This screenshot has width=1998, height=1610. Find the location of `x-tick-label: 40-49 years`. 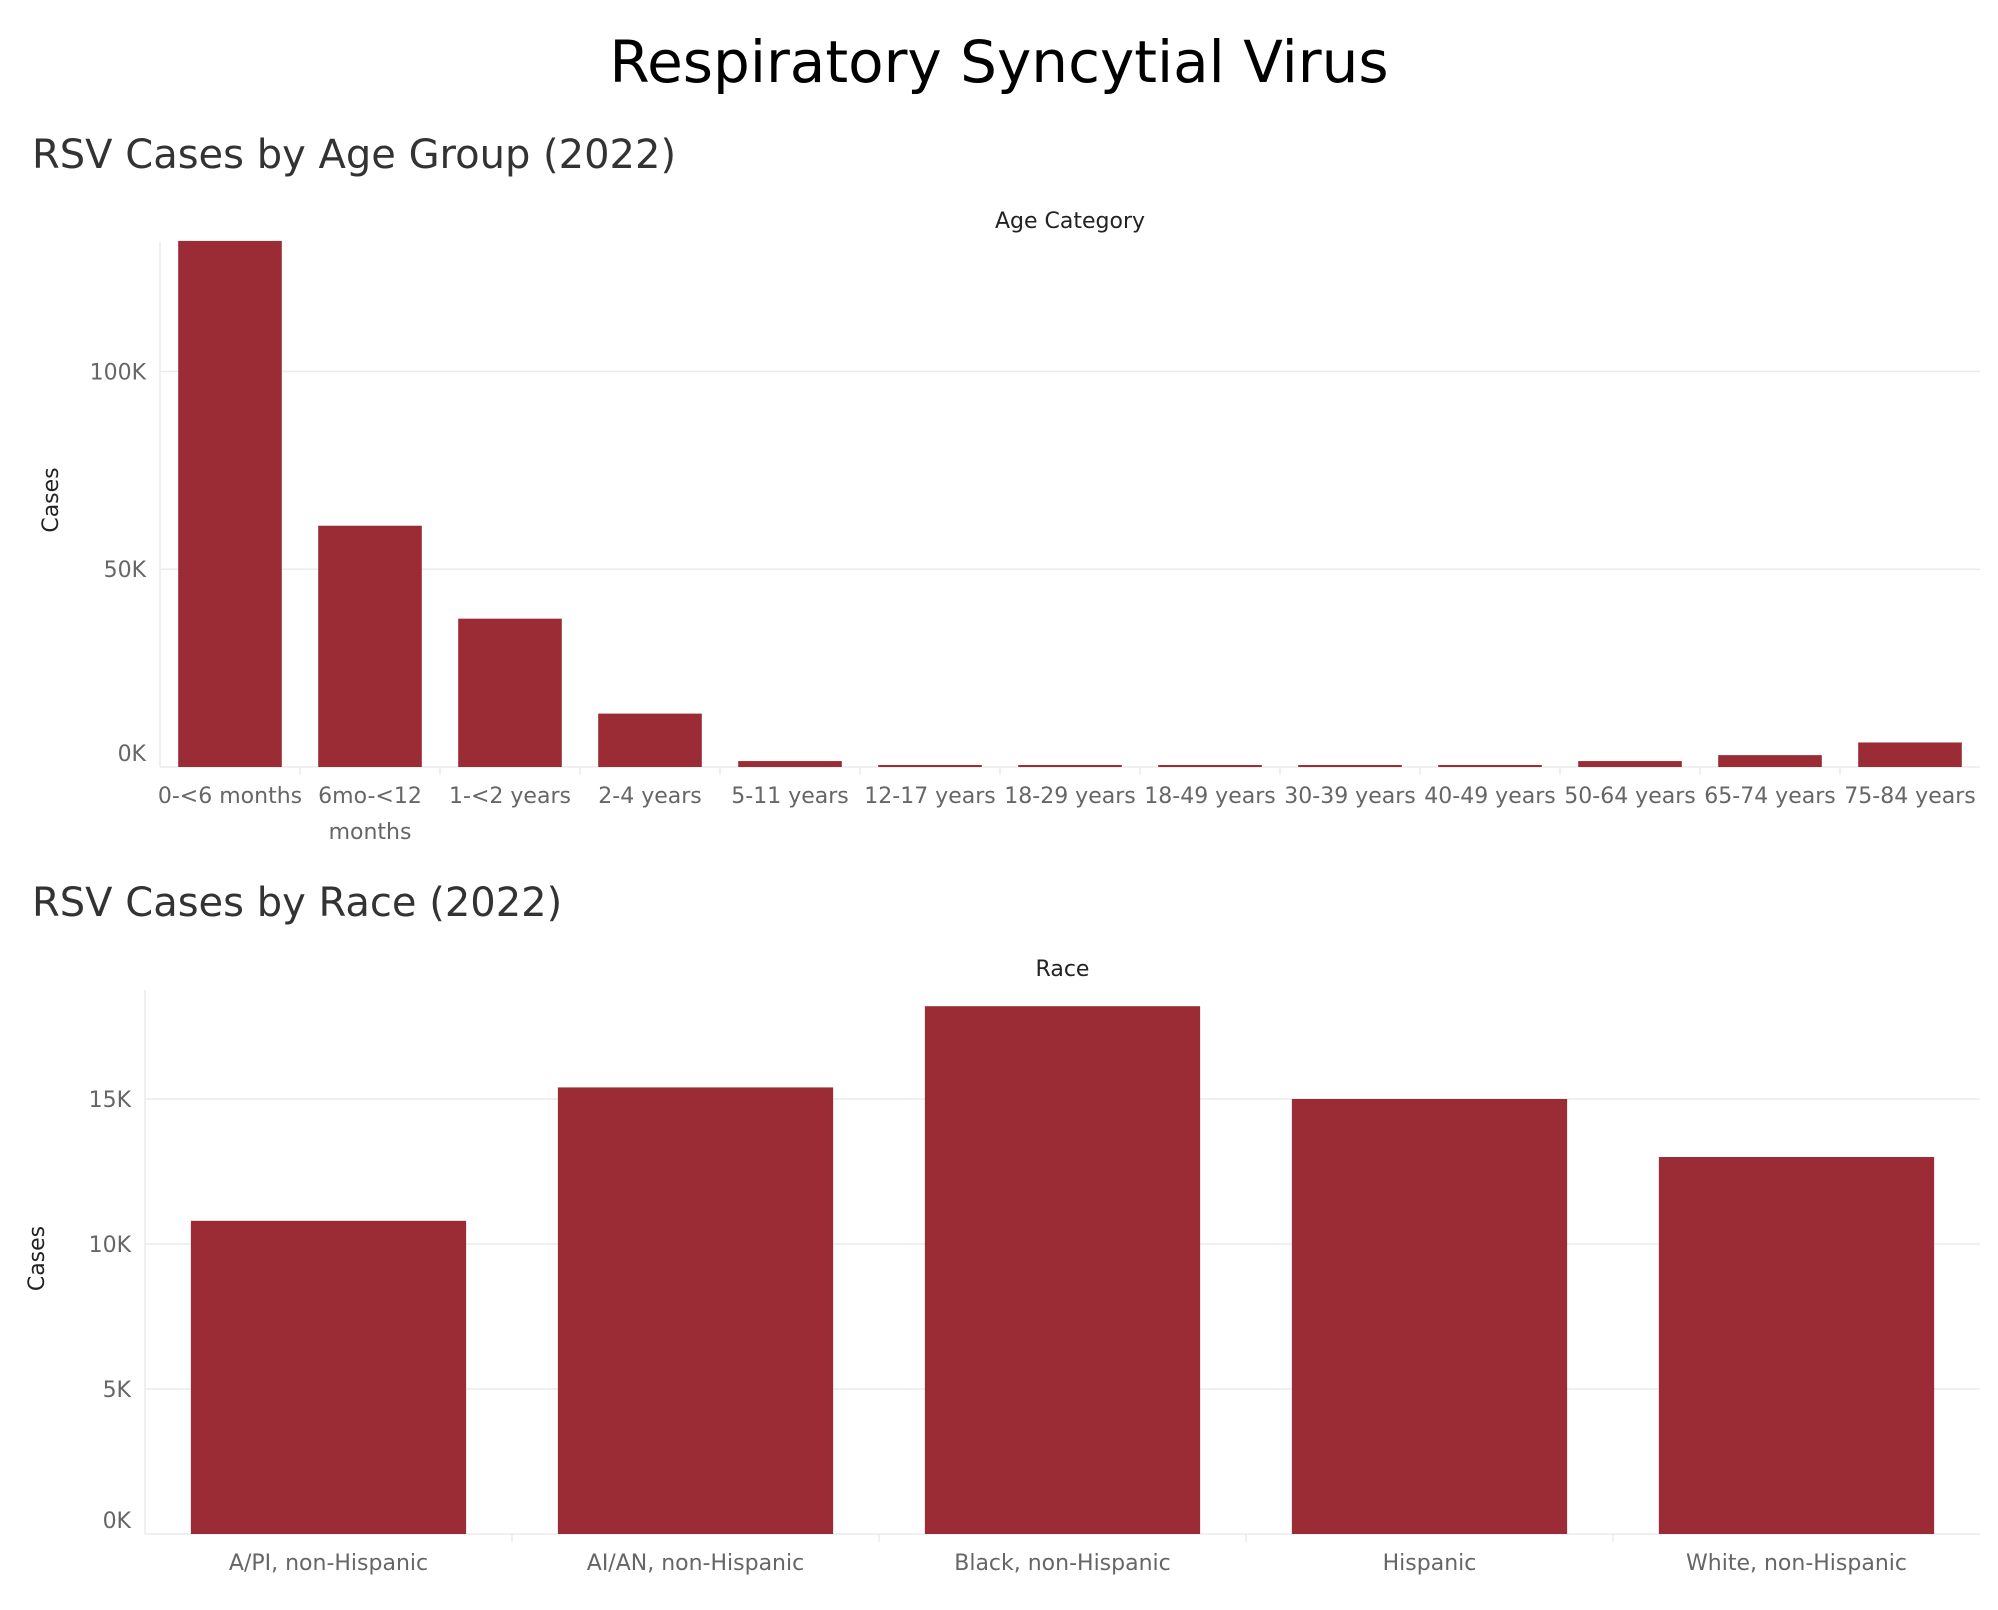

x-tick-label: 40-49 years is located at coordinates (1489, 796).